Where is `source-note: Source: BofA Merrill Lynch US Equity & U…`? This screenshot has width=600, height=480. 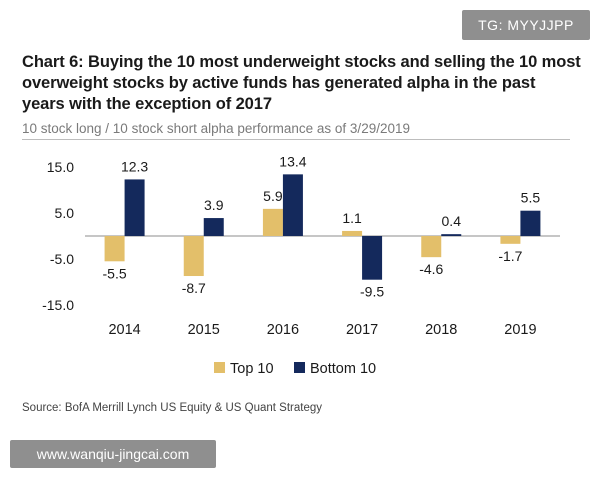
source-note: Source: BofA Merrill Lynch US Equity & U… is located at coordinates (172, 408).